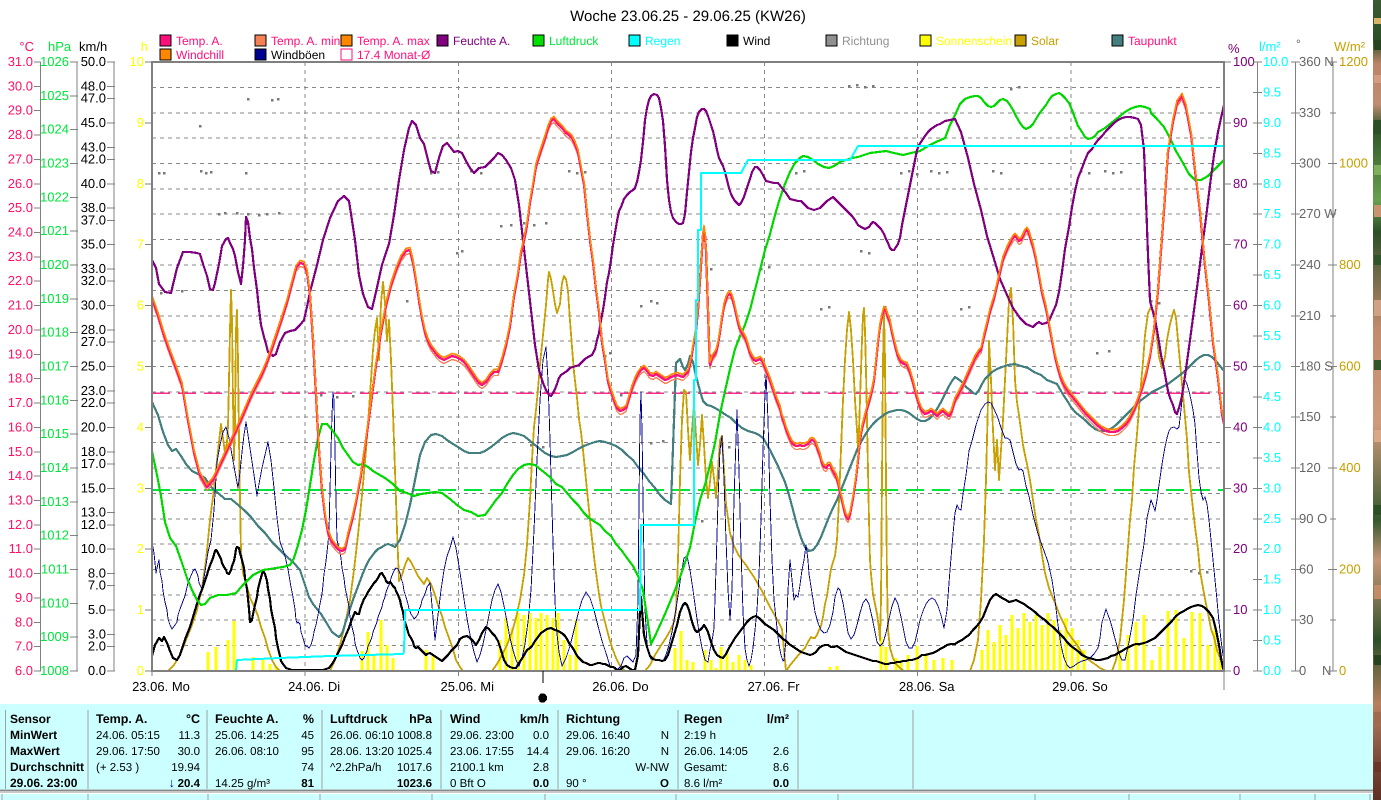 Image resolution: width=1381 pixels, height=800 pixels. I want to click on svg-text: 3, so click(140, 487).